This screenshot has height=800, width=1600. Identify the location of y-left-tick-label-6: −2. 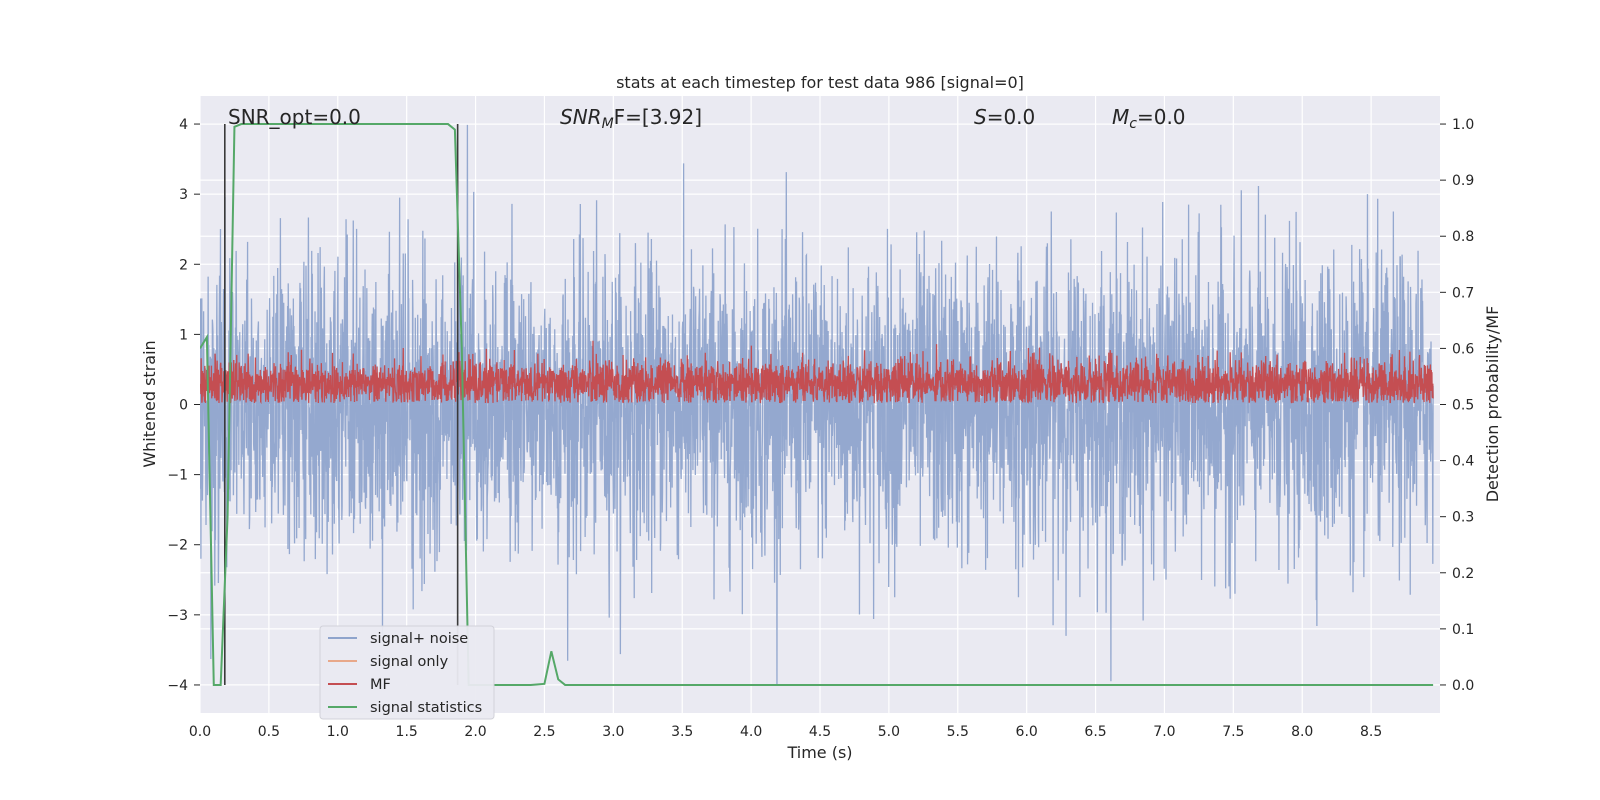
(177, 546).